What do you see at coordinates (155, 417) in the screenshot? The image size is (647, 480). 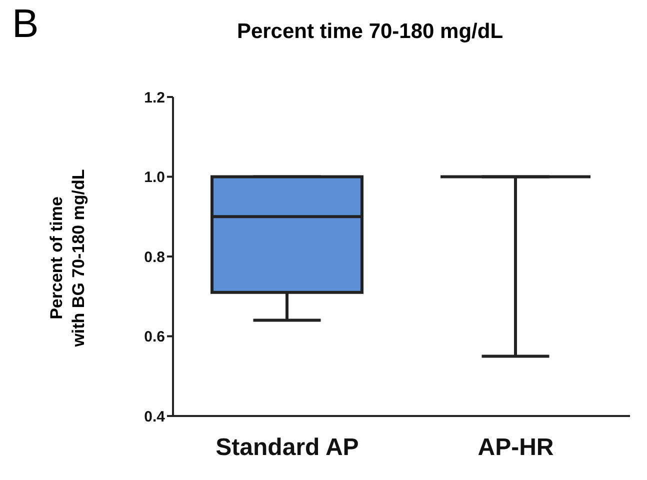 I see `y-tick-label: 0.4` at bounding box center [155, 417].